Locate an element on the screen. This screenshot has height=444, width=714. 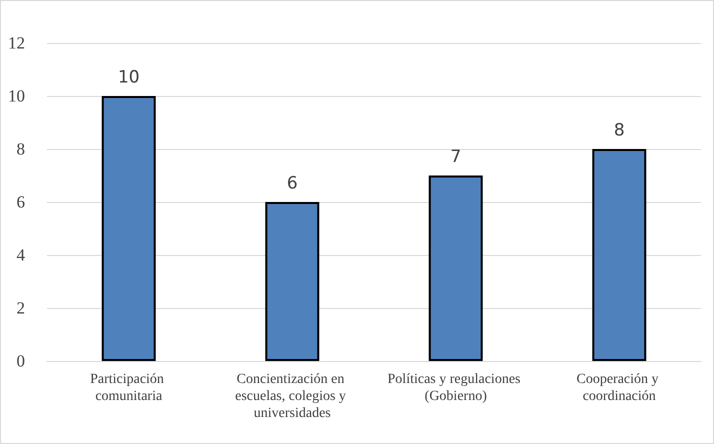
x-tick-label: Cooperación y coordinación is located at coordinates (619, 388).